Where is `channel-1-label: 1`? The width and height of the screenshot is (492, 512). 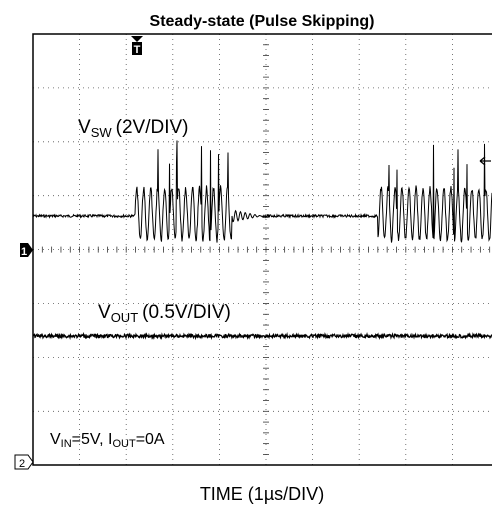 channel-1-label: 1 is located at coordinates (24, 252).